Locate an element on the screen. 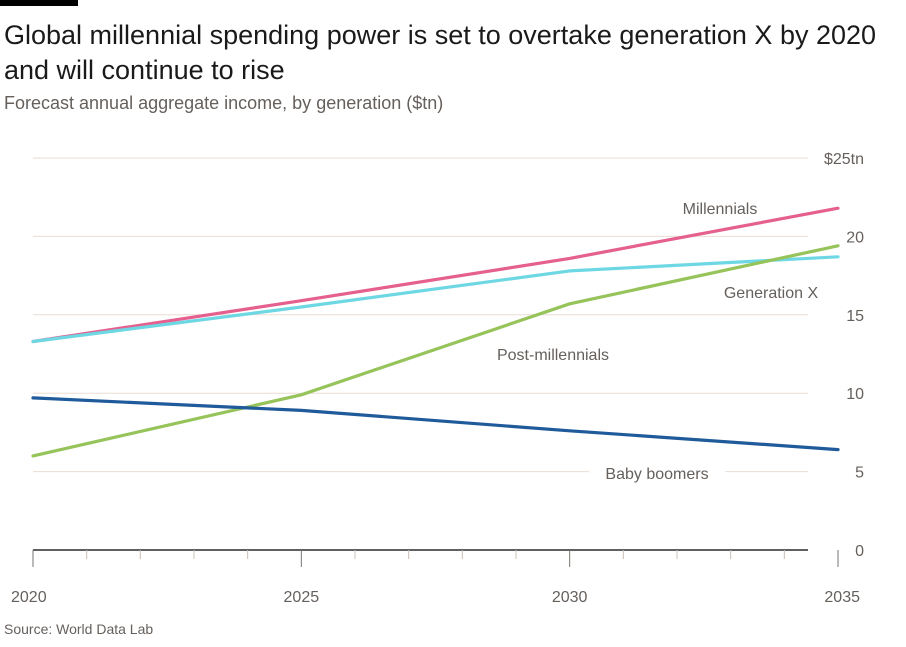 The image size is (906, 647). series-line-baby-boomers is located at coordinates (435, 424).